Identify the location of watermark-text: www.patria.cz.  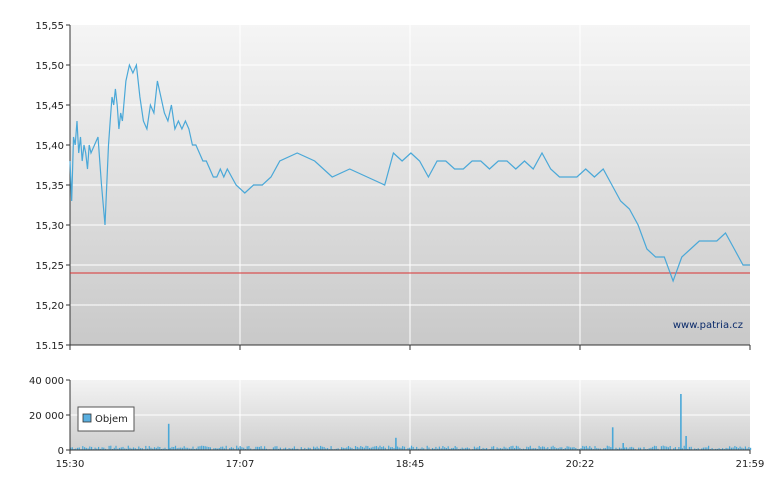
(708, 325).